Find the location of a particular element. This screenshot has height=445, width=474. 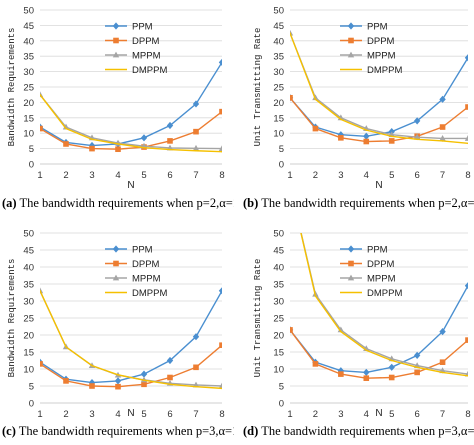

legend-label-dppm: DPPM is located at coordinates (381, 264).